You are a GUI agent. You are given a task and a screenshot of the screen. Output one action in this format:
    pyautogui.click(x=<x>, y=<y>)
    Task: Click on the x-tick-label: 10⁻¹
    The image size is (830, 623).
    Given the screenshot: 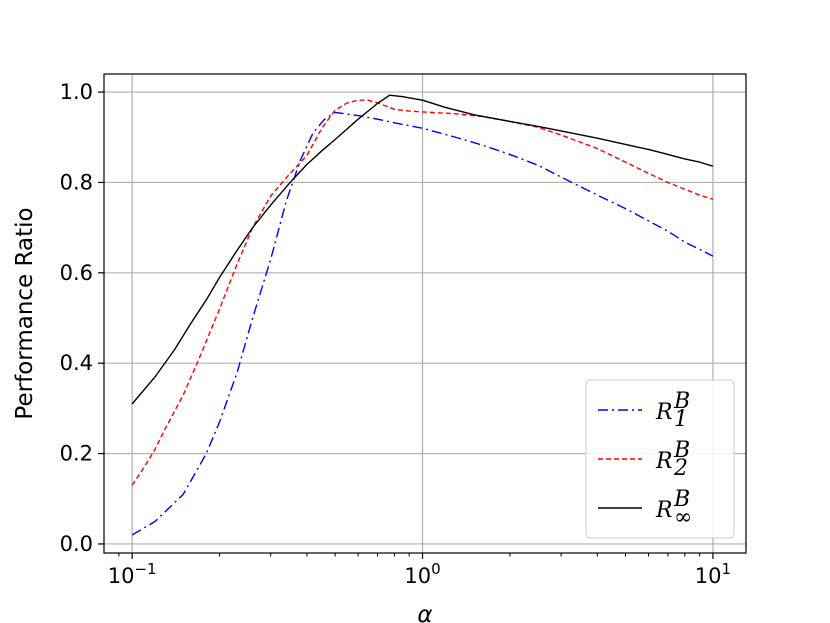 What is the action you would take?
    pyautogui.click(x=132, y=574)
    